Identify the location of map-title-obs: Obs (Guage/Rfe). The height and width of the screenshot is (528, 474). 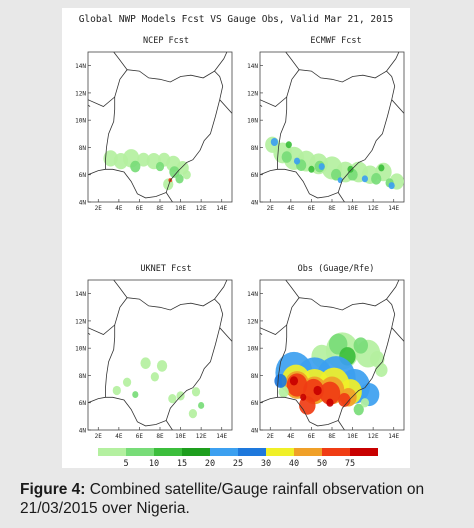
(336, 269).